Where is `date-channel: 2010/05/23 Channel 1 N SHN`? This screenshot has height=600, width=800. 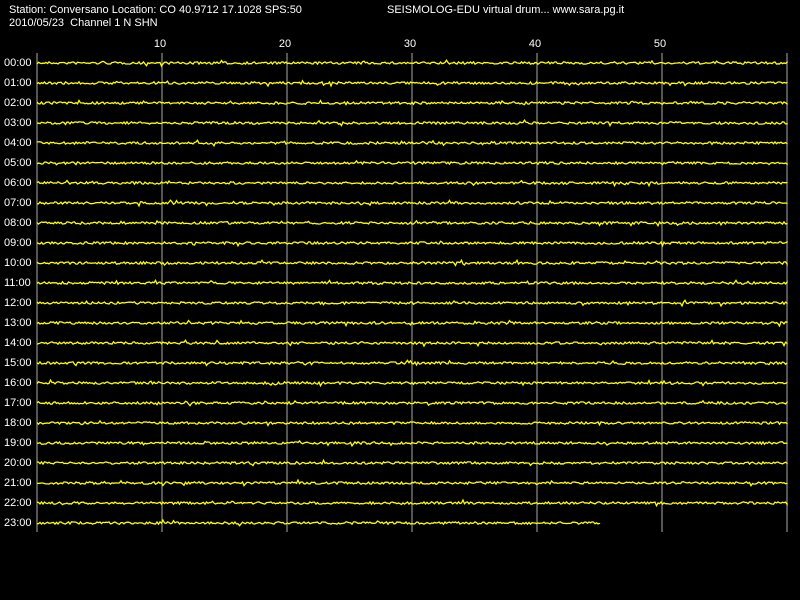 date-channel: 2010/05/23 Channel 1 N SHN is located at coordinates (83, 23).